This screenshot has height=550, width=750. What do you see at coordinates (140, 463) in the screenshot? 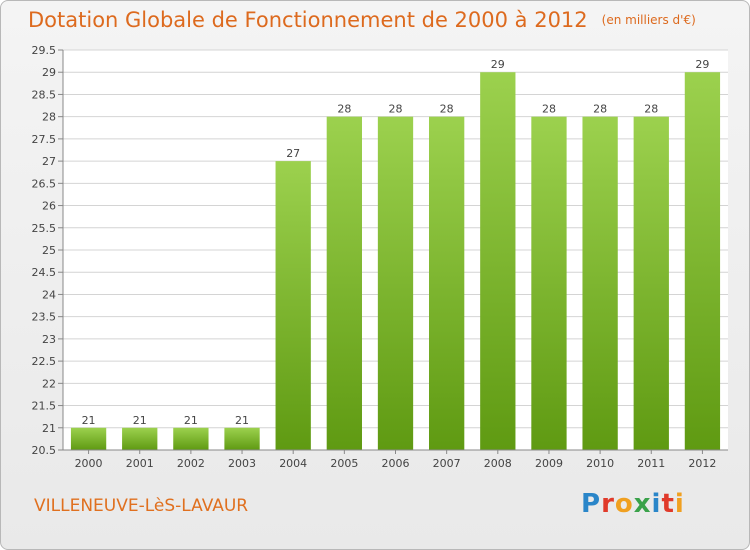
I see `x-tick-label-2001: 2001` at bounding box center [140, 463].